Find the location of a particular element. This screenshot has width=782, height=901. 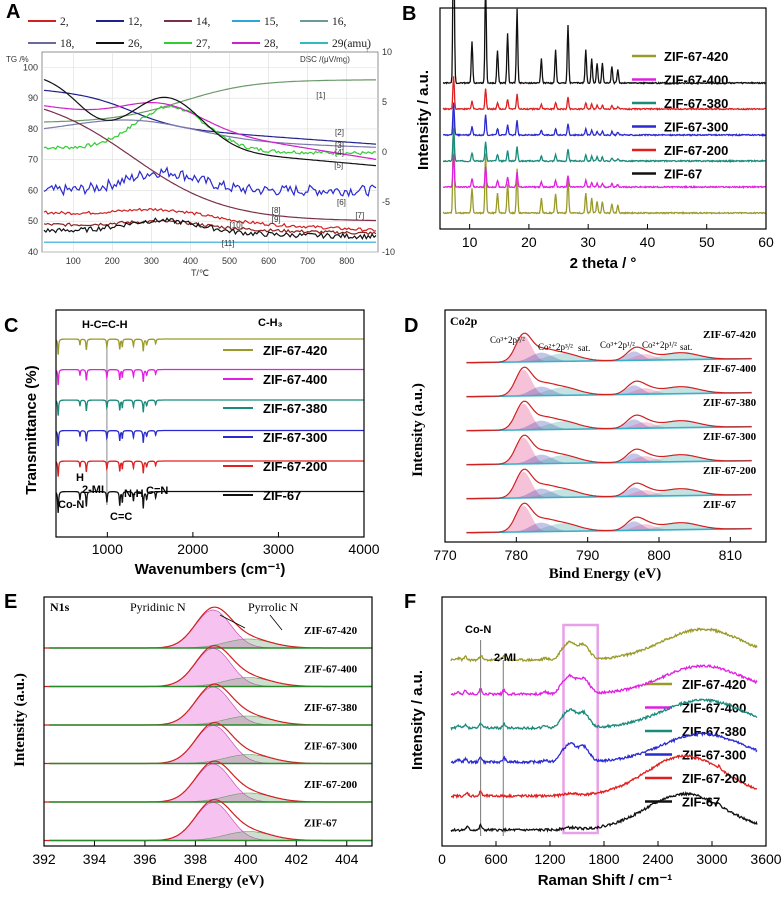

curve-label: [5] is located at coordinates (338, 165).